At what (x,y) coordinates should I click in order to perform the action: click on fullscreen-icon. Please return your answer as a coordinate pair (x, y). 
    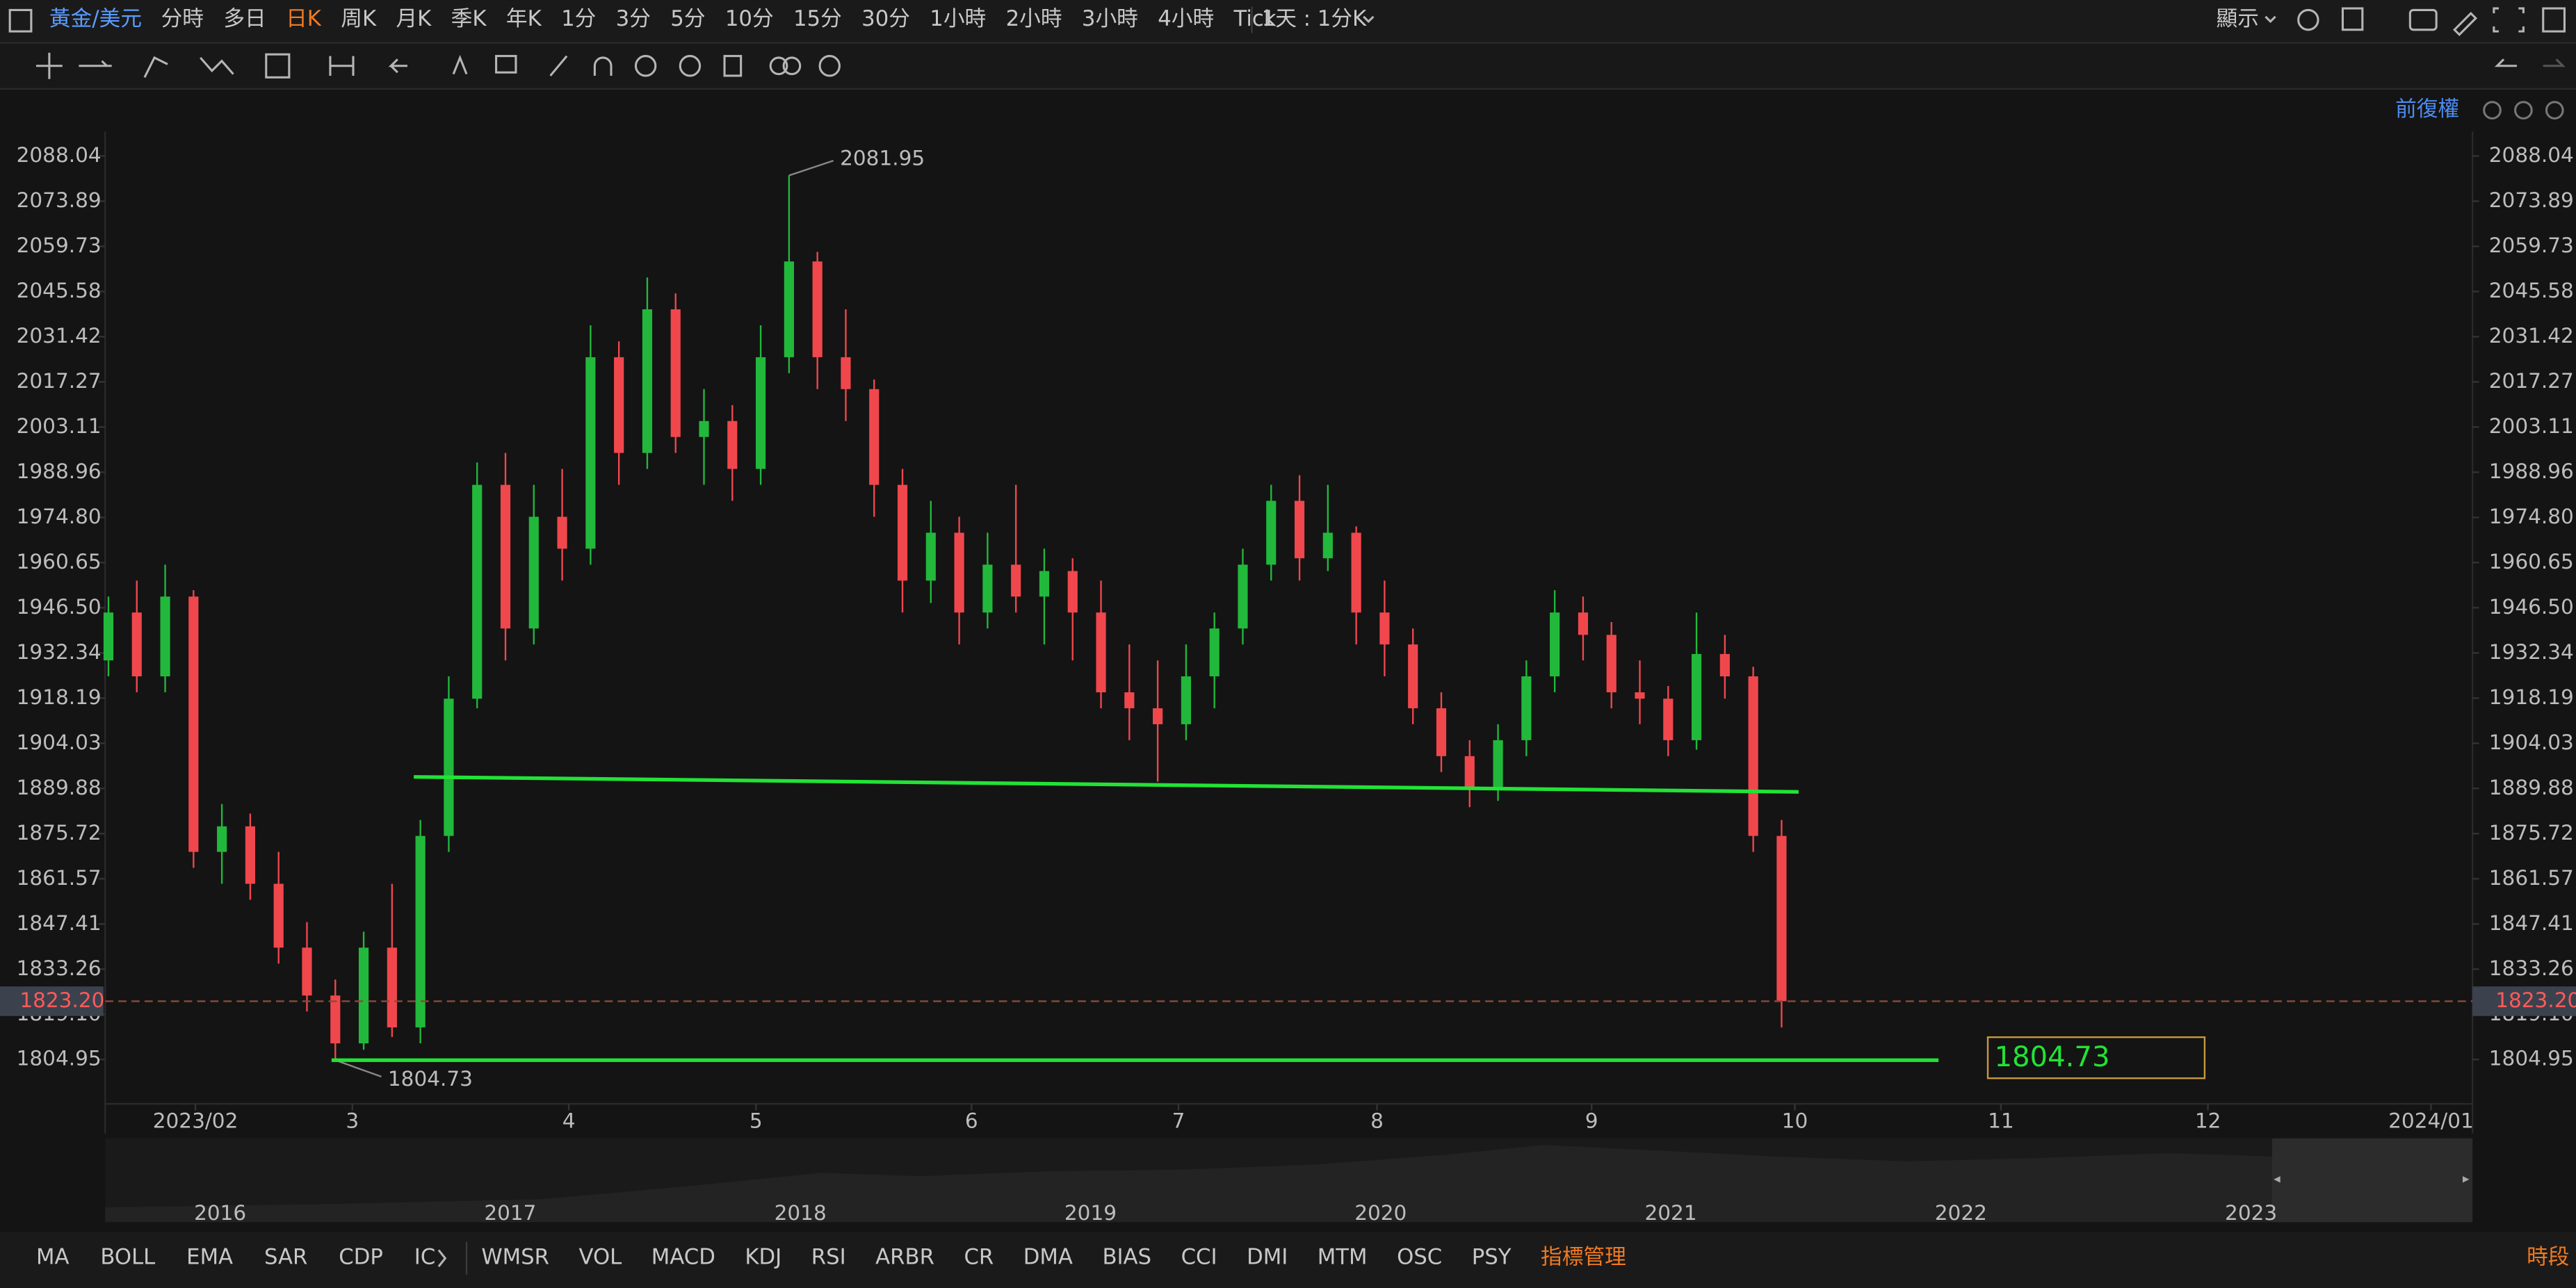
    Looking at the image, I should click on (2509, 20).